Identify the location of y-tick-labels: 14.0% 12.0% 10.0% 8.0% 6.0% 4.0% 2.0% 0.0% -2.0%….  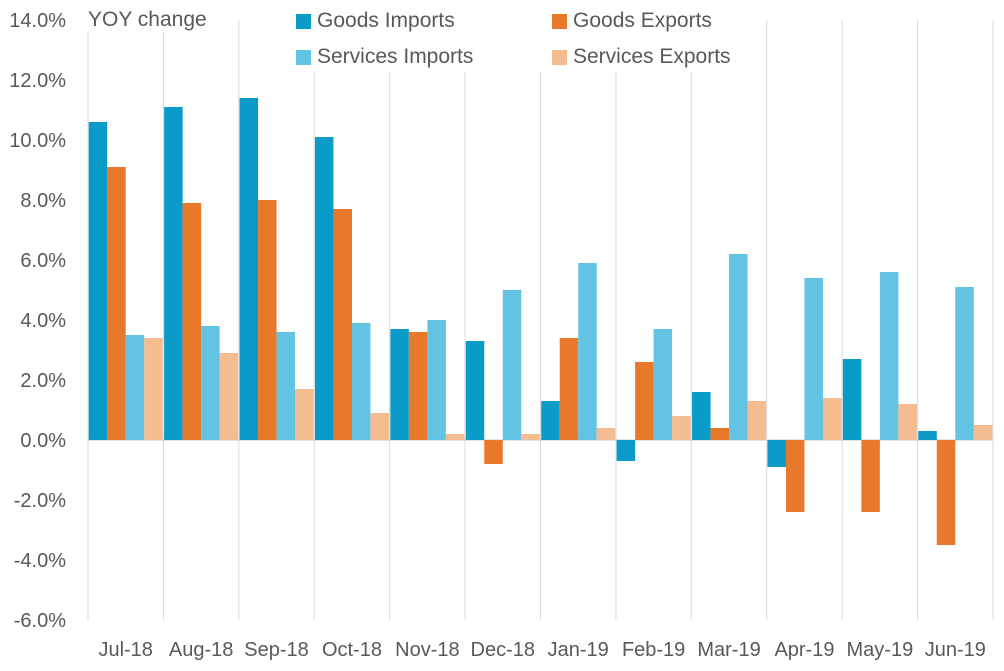
(37, 321).